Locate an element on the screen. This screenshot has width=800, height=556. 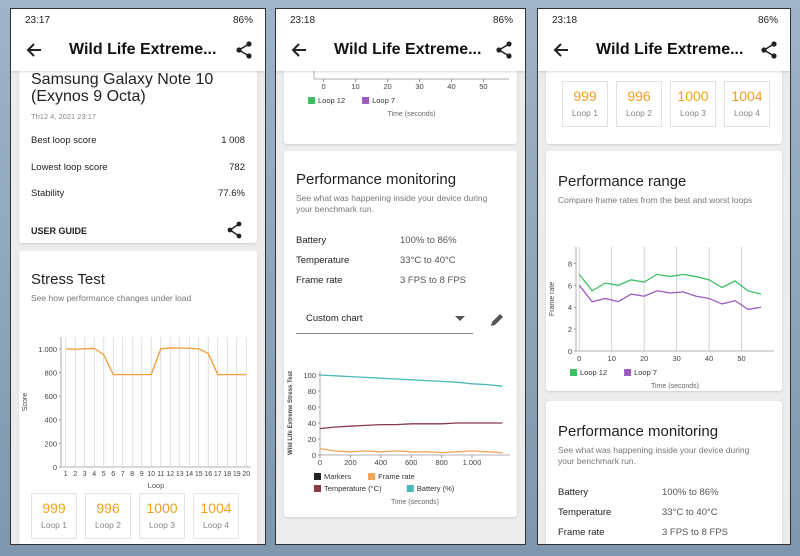
x-tick-label: 19 is located at coordinates (237, 474).